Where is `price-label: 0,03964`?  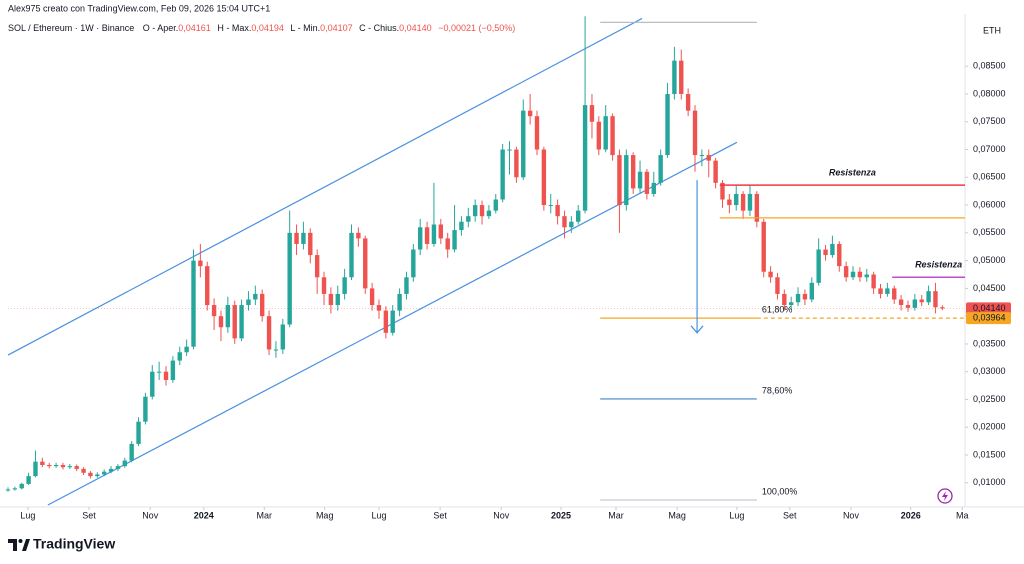
price-label: 0,03964 is located at coordinates (989, 318).